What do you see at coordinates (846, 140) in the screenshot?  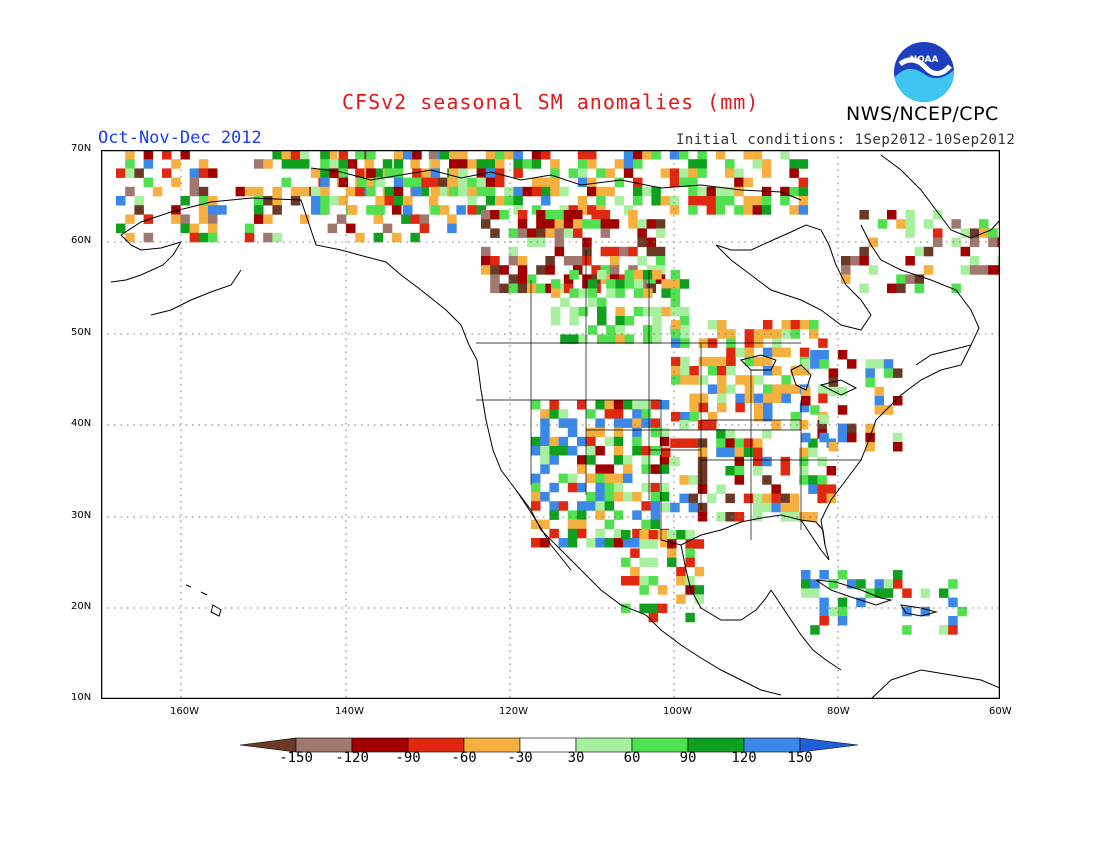 I see `initial-conditions: Initial conditions: 1Sep2012-10Sep2012` at bounding box center [846, 140].